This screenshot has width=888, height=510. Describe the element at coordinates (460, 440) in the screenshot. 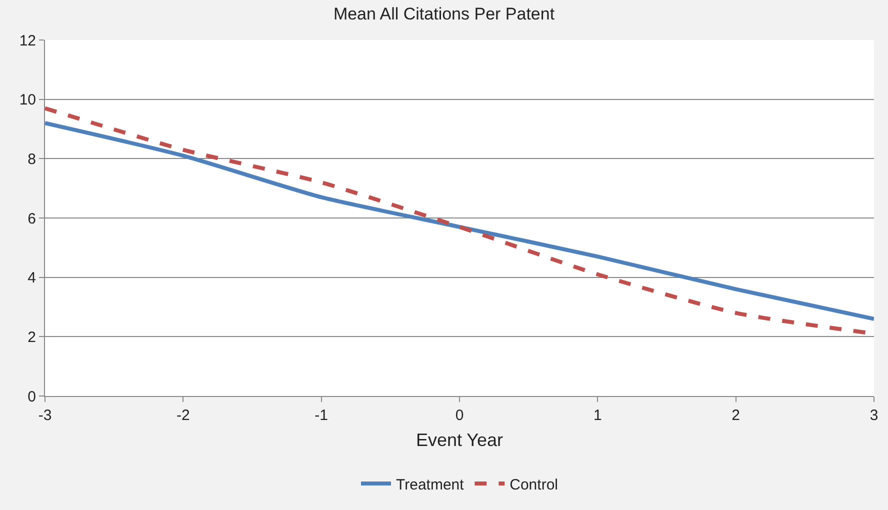

I see `x-axis-title: Event Year` at that location.